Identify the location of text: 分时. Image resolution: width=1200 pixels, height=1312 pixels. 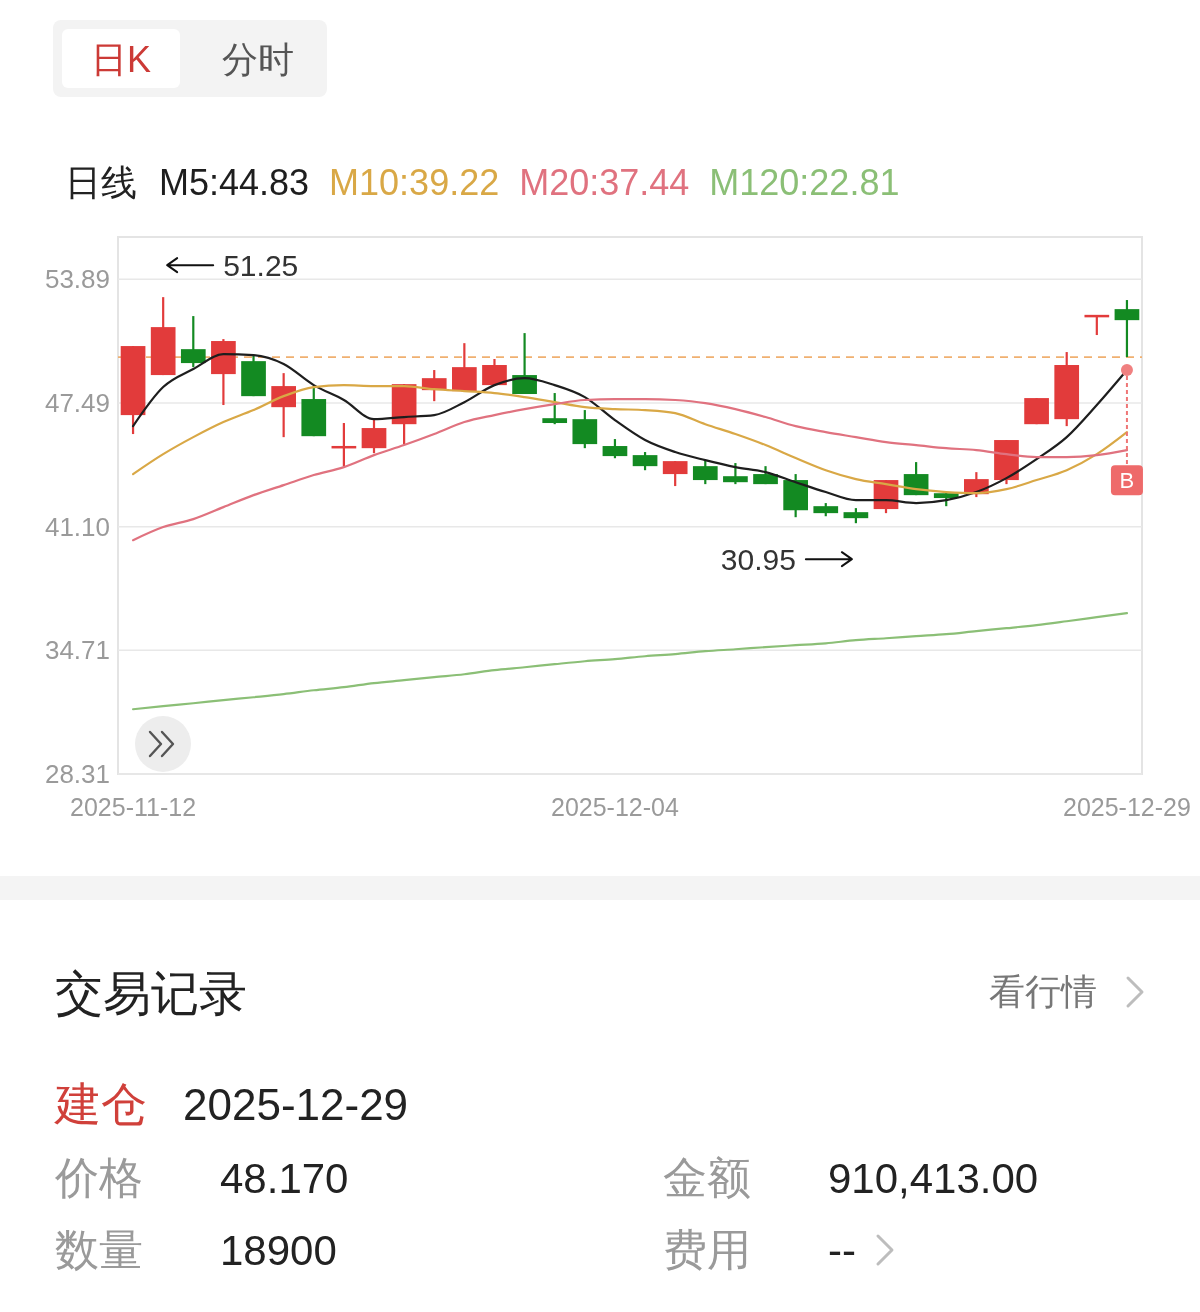
(258, 59).